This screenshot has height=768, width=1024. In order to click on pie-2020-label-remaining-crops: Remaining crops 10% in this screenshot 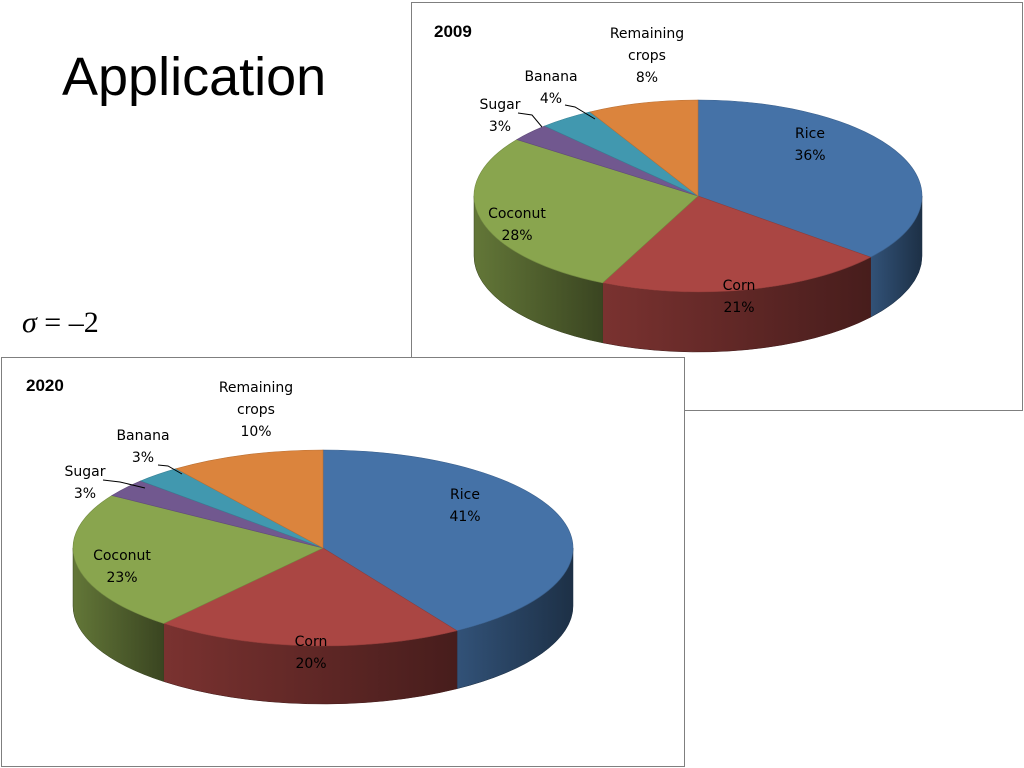, I will do `click(256, 410)`.